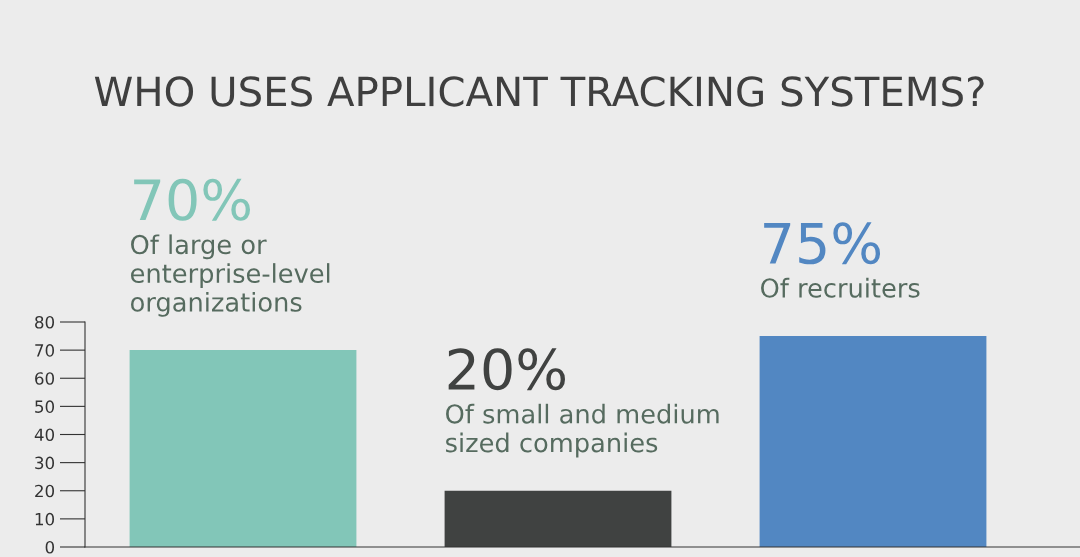  What do you see at coordinates (822, 243) in the screenshot?
I see `data-label: 75%` at bounding box center [822, 243].